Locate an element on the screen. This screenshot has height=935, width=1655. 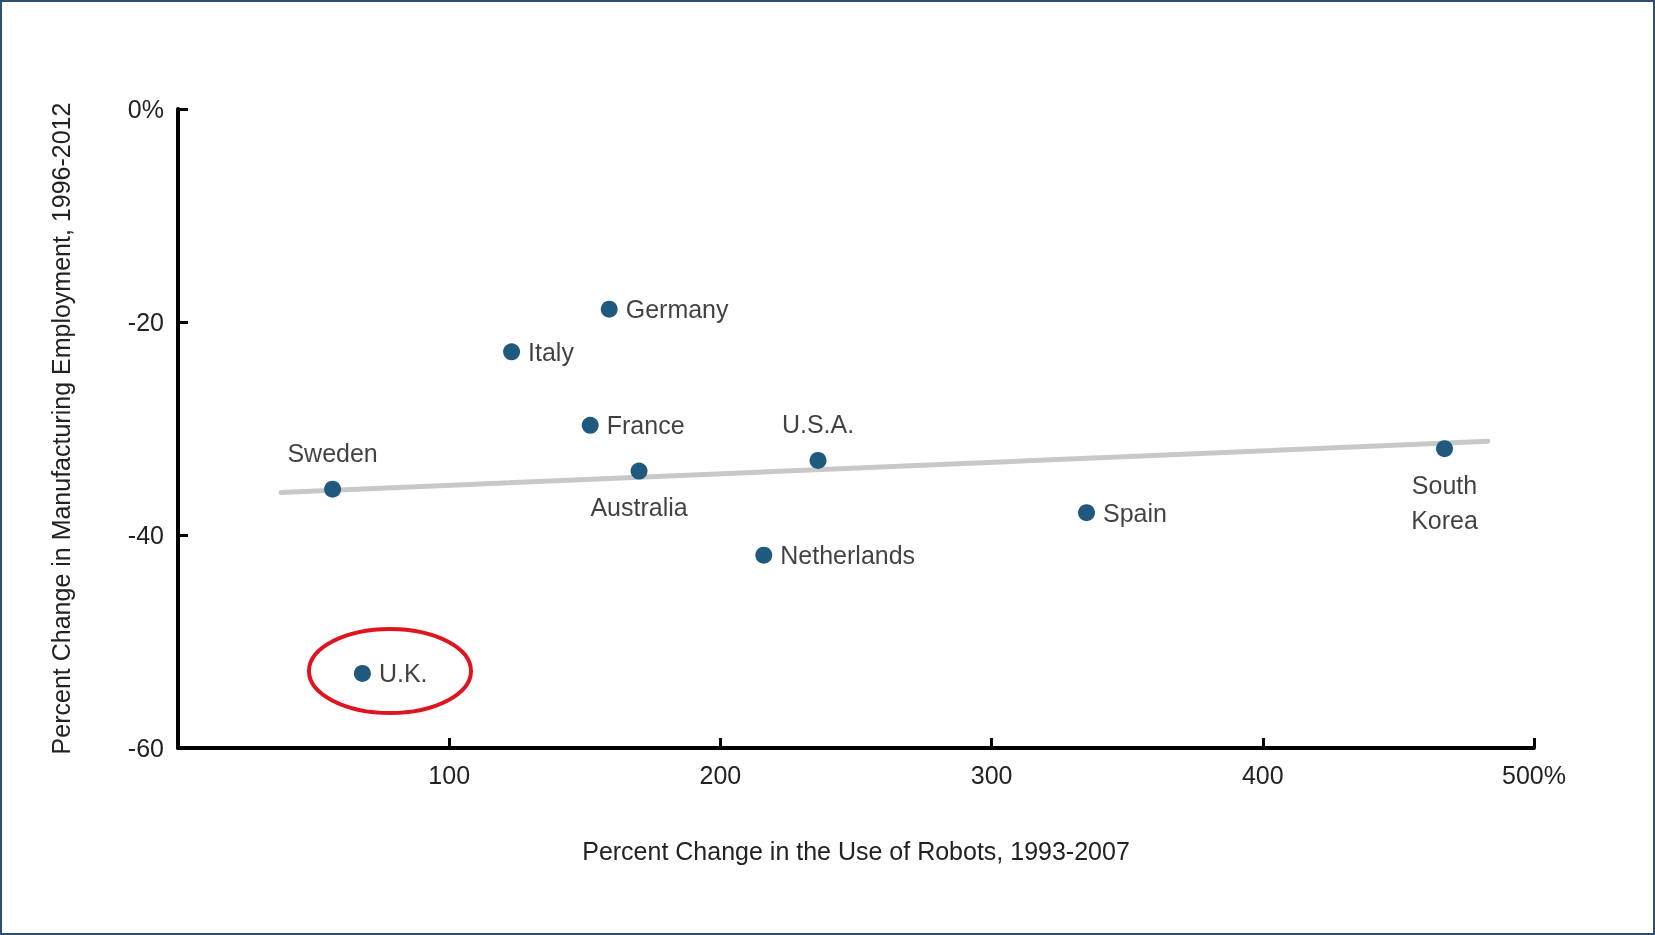
x-tick-label: 500% is located at coordinates (1534, 774).